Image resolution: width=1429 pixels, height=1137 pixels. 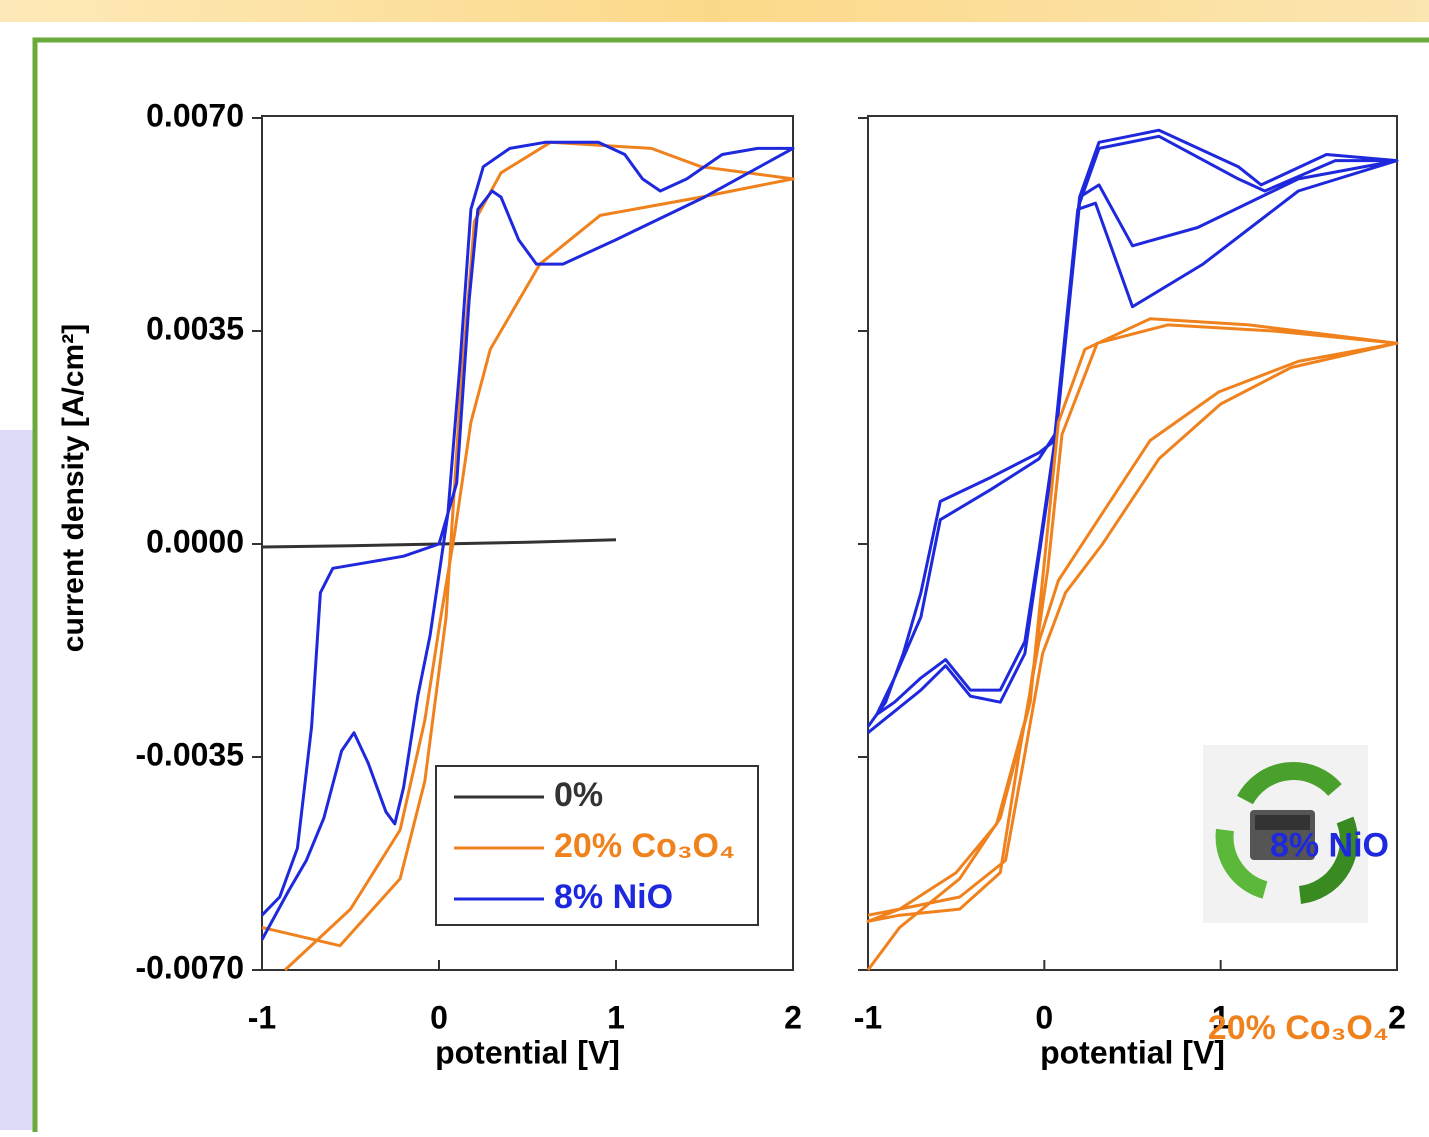 I want to click on y-tick-label: 0.0000, so click(x=195, y=541).